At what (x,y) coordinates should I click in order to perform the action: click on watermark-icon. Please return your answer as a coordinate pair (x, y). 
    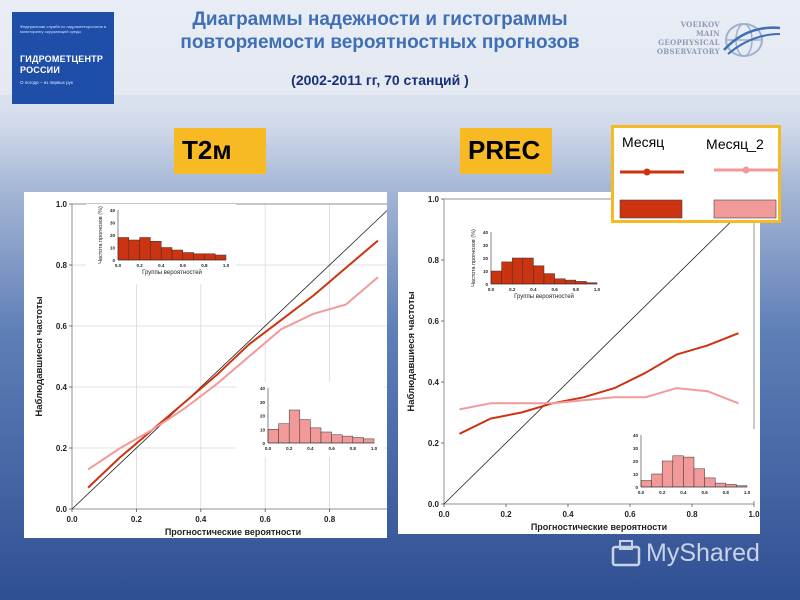
    Looking at the image, I should click on (626, 553).